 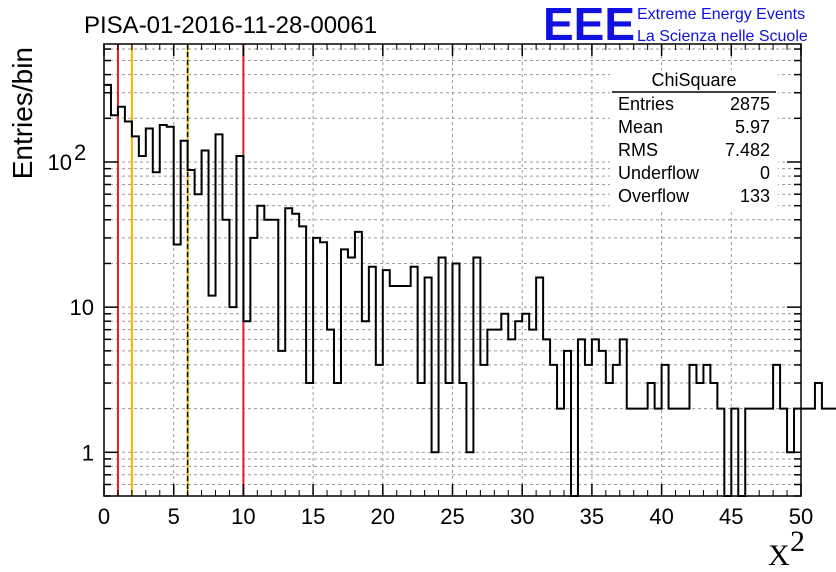 I want to click on stats-value-rms: 7.482, so click(x=747, y=150).